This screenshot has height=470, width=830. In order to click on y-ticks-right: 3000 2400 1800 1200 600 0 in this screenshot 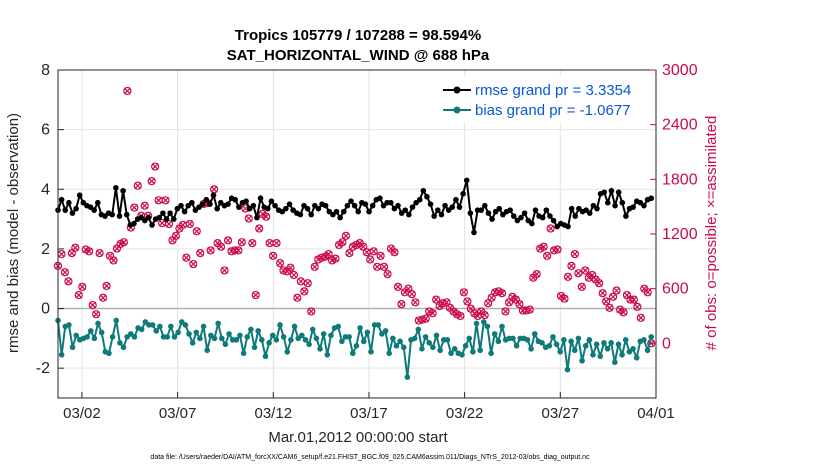, I will do `click(674, 207)`.